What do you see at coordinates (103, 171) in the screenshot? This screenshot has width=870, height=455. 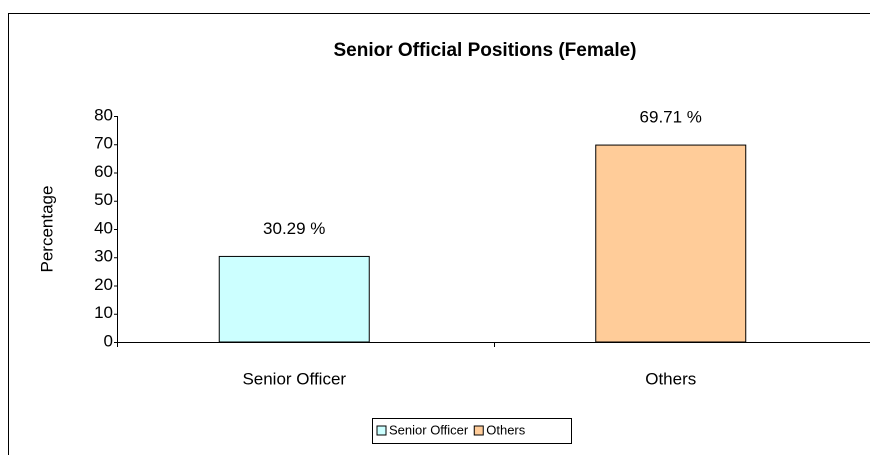 I see `y-tick-label: 60` at bounding box center [103, 171].